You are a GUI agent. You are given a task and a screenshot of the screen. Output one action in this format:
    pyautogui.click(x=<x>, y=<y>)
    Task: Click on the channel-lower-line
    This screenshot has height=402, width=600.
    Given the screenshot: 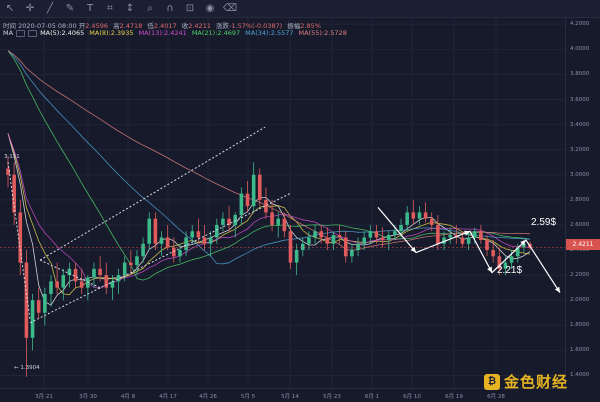 What is the action you would take?
    pyautogui.click(x=160, y=258)
    